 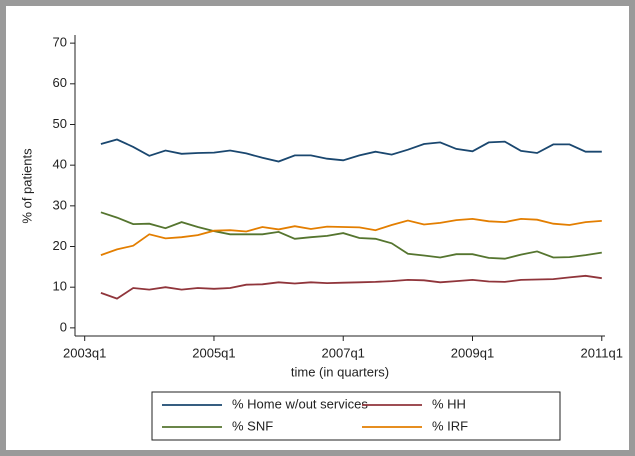 I want to click on y-tick-label: 0, so click(x=63, y=326).